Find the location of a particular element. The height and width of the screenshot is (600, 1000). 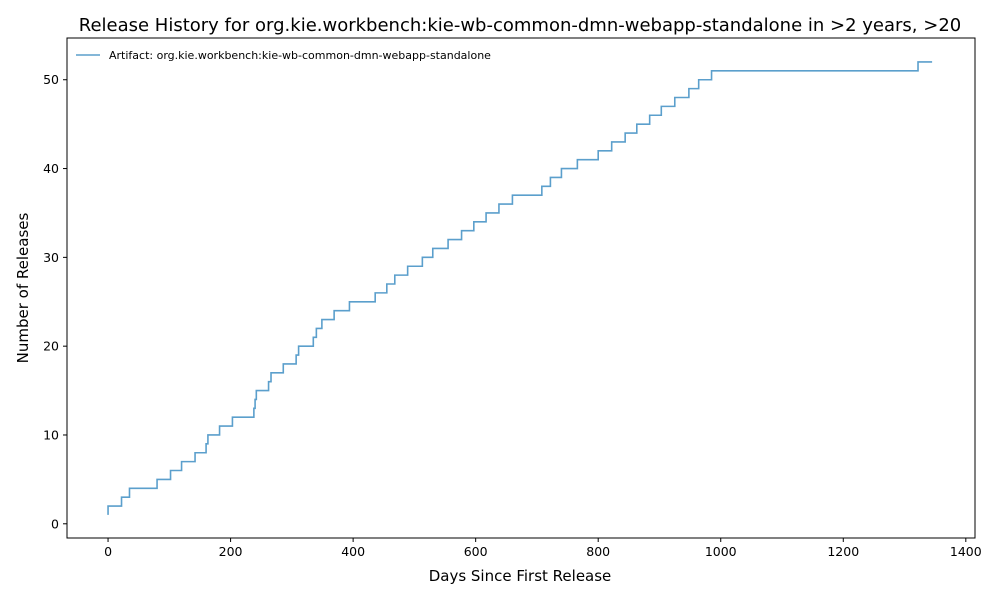

x-tick-label: 1200 is located at coordinates (843, 551).